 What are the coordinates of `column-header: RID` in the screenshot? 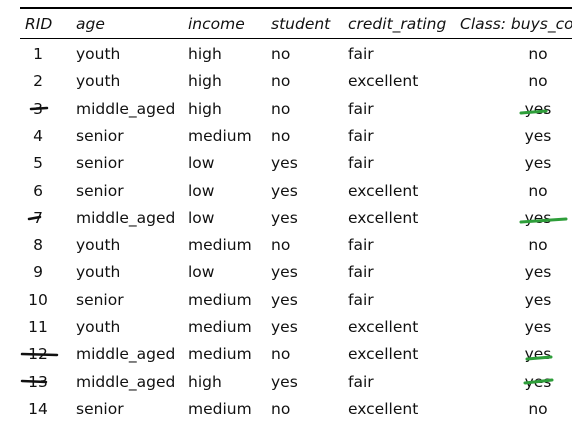 It's located at (39, 24).